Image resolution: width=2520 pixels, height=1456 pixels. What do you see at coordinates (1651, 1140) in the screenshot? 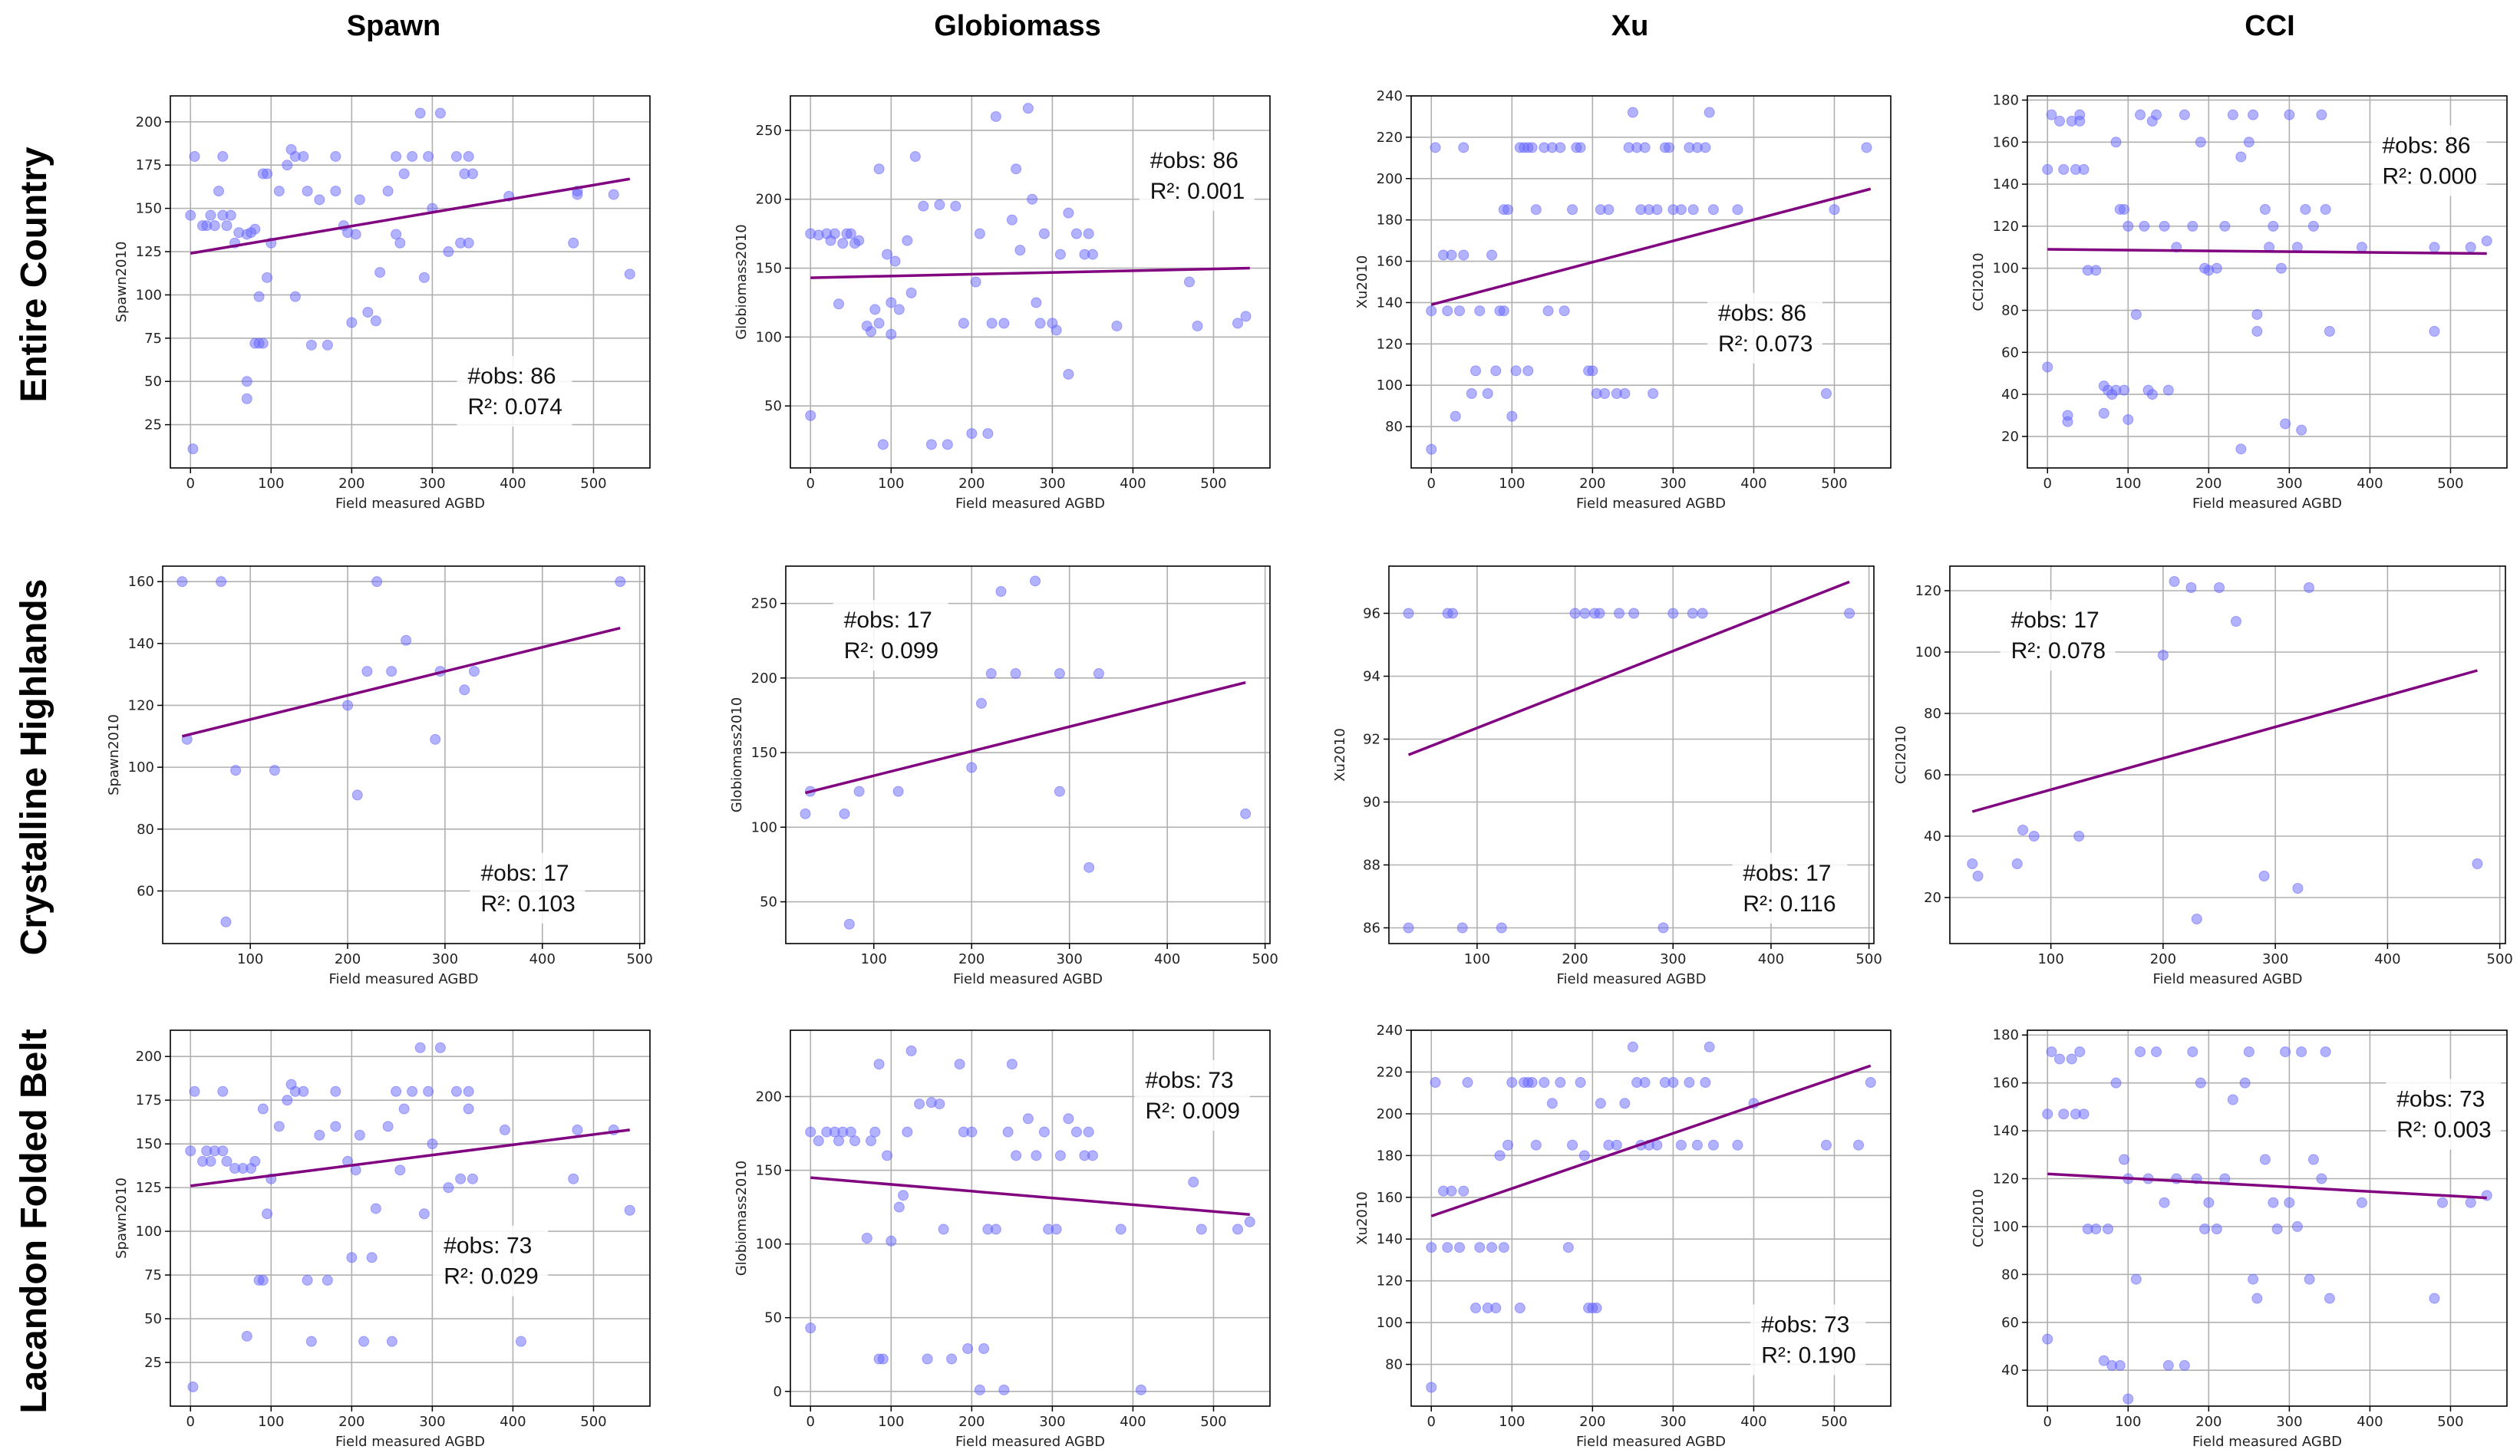
I see `trend-line` at bounding box center [1651, 1140].